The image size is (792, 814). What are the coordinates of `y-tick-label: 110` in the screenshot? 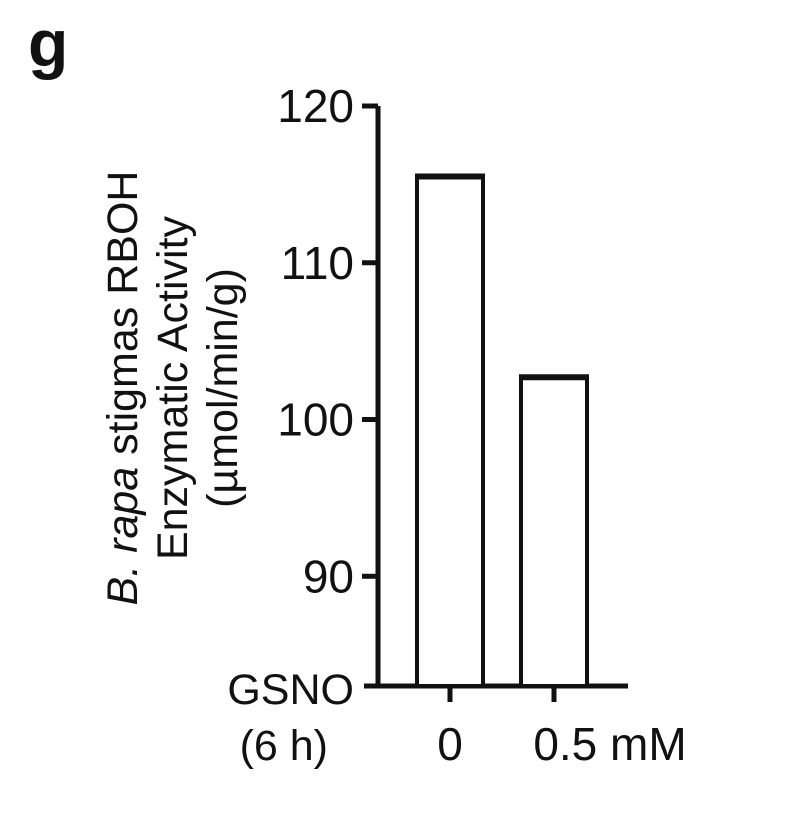 It's located at (317, 263).